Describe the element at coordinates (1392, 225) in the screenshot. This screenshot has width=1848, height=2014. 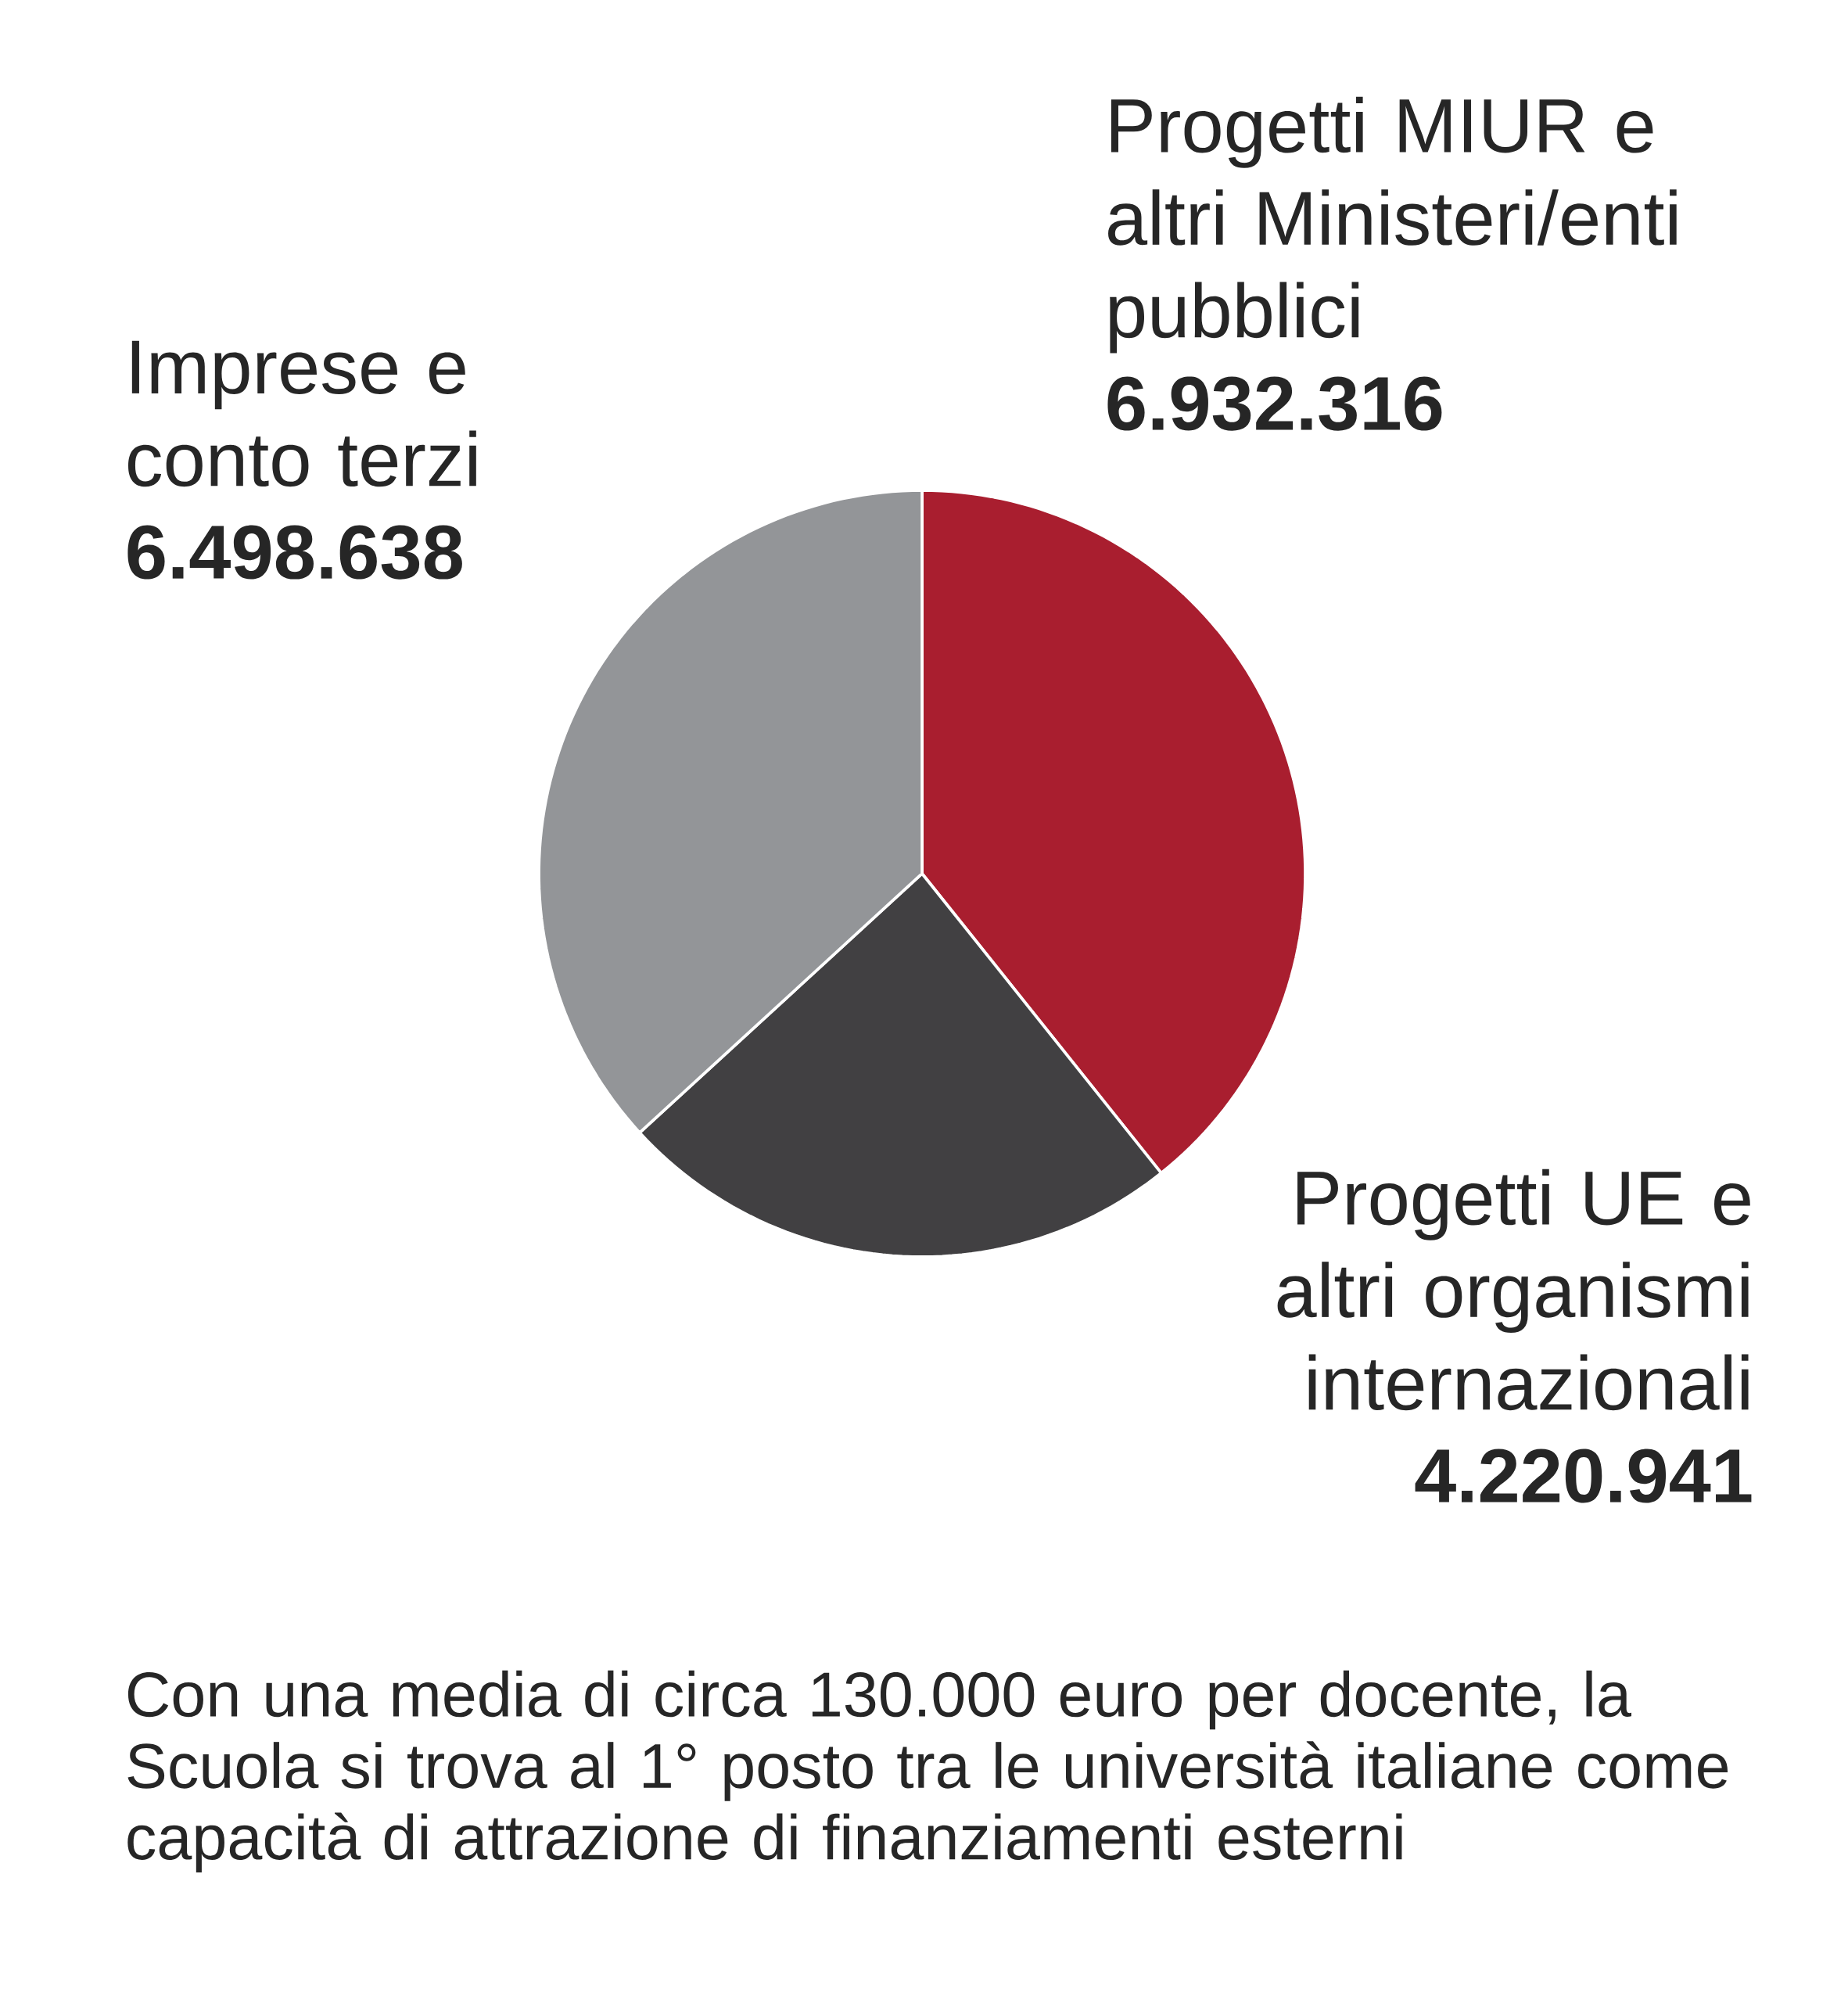
I see `slice-label: Progetti MIUR e altri Ministeri/enti pubblici` at that location.